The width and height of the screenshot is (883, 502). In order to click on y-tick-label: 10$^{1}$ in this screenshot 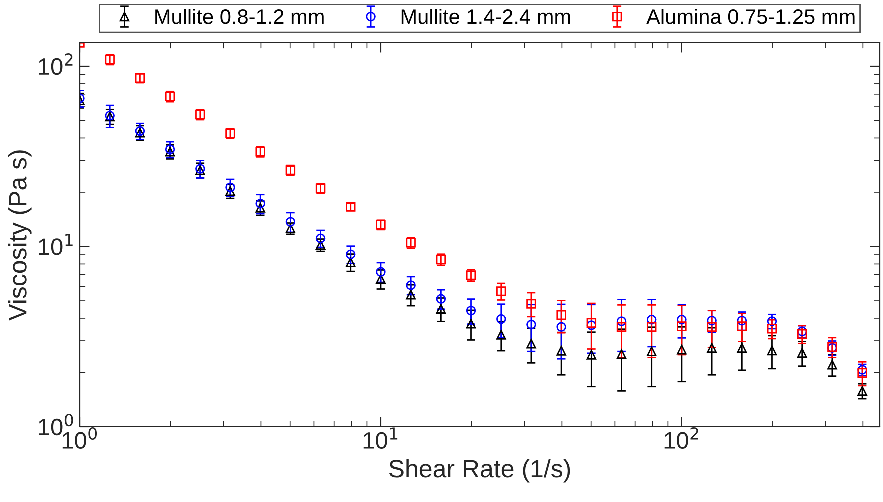, I will do `click(56, 245)`.